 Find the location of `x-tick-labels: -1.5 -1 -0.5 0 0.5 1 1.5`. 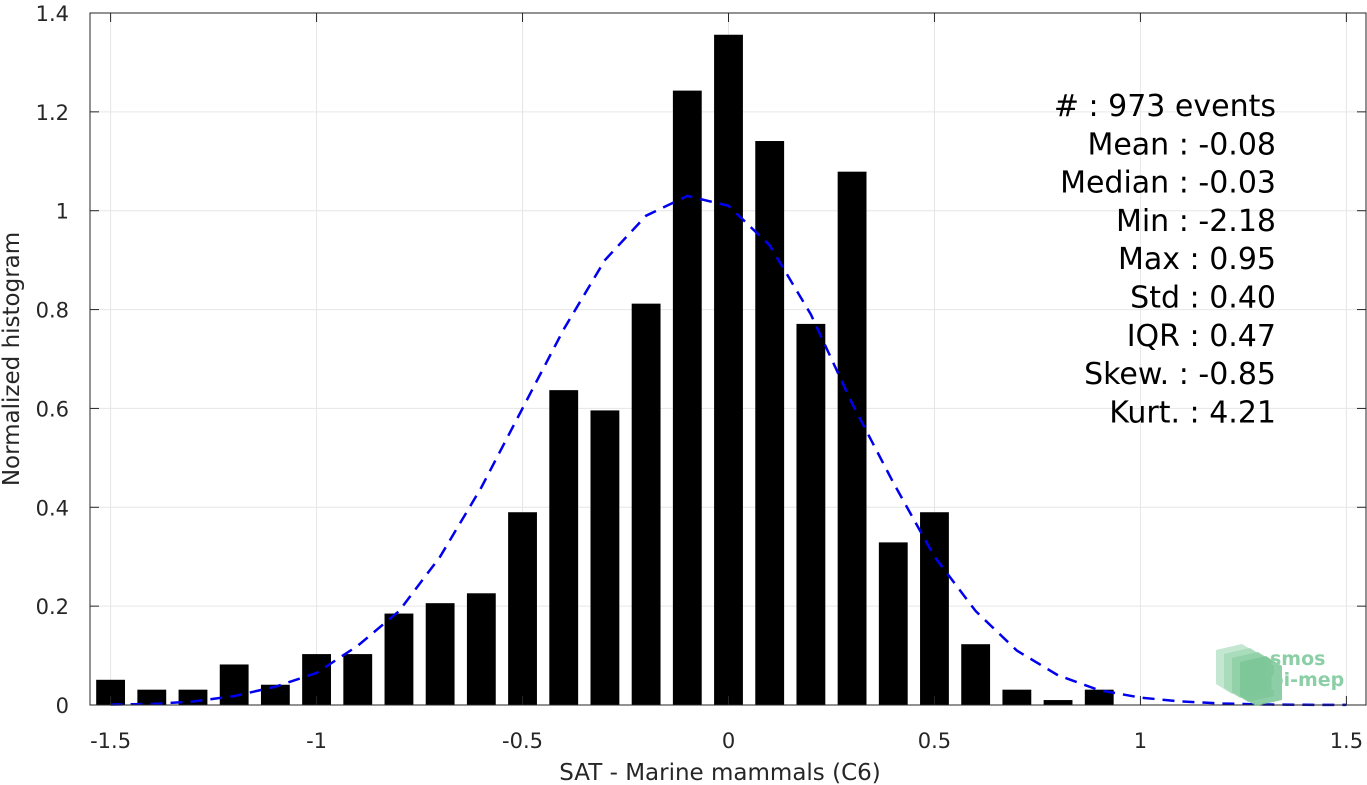

x-tick-labels: -1.5 -1 -0.5 0 0.5 1 1.5 is located at coordinates (726, 741).